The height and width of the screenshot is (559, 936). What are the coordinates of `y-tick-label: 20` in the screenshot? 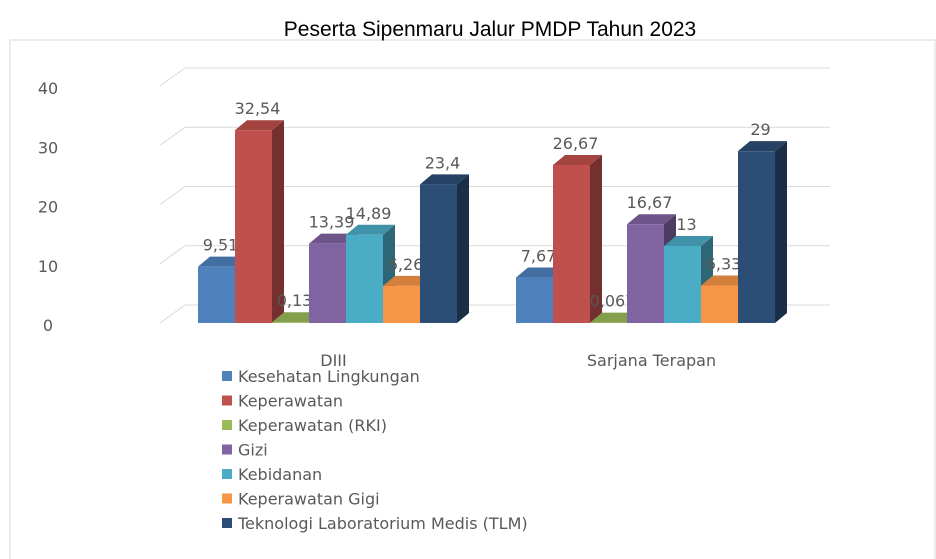 It's located at (48, 207).